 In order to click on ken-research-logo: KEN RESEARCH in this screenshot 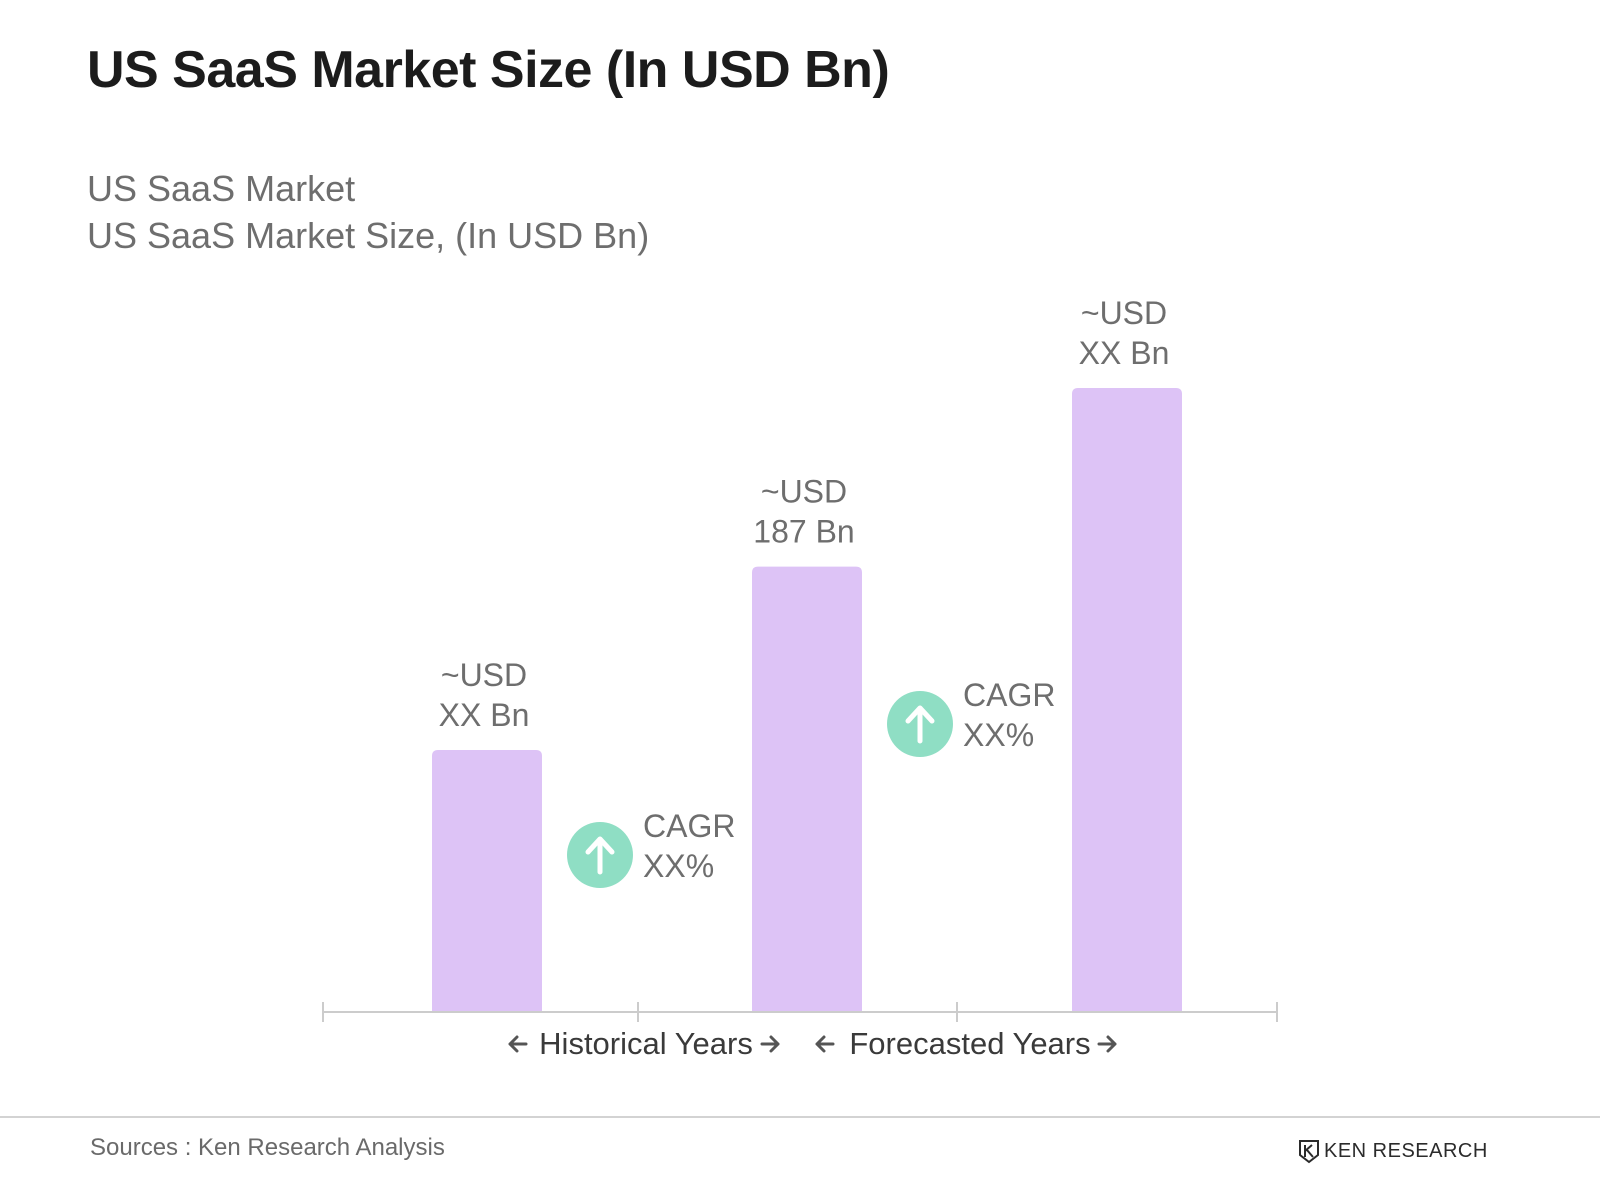, I will do `click(1393, 1151)`.